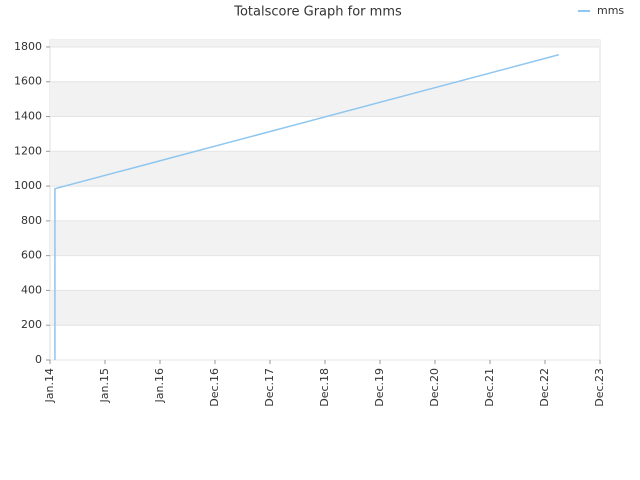  Describe the element at coordinates (159, 385) in the screenshot. I see `x-tick-label: Jan.16` at that location.